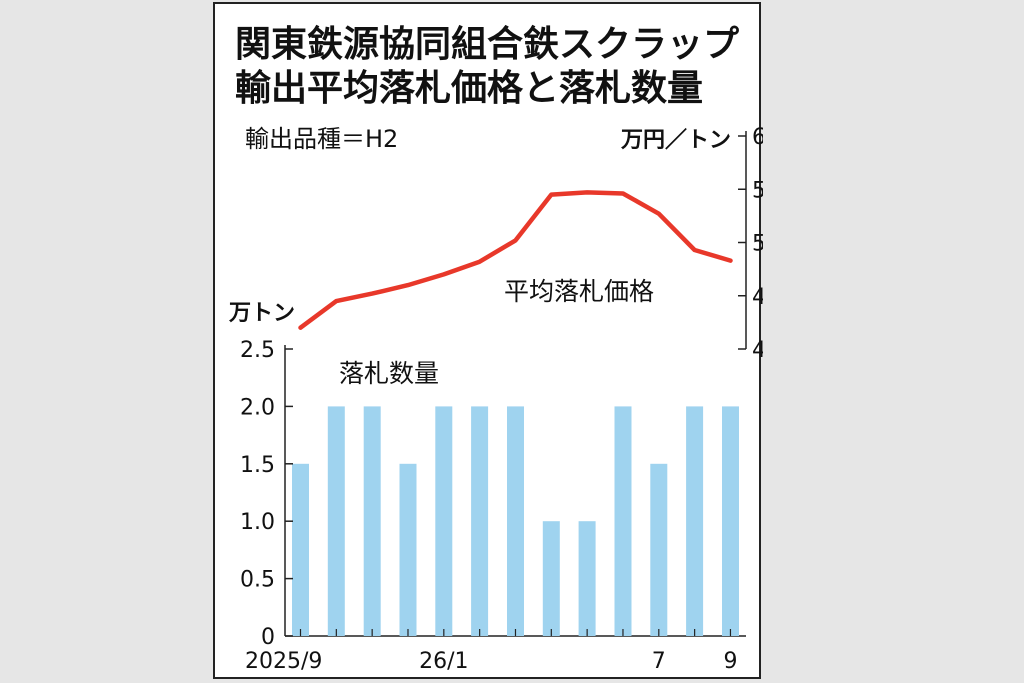 The width and height of the screenshot is (1024, 683). I want to click on left-tick-label: 1.0, so click(257, 522).